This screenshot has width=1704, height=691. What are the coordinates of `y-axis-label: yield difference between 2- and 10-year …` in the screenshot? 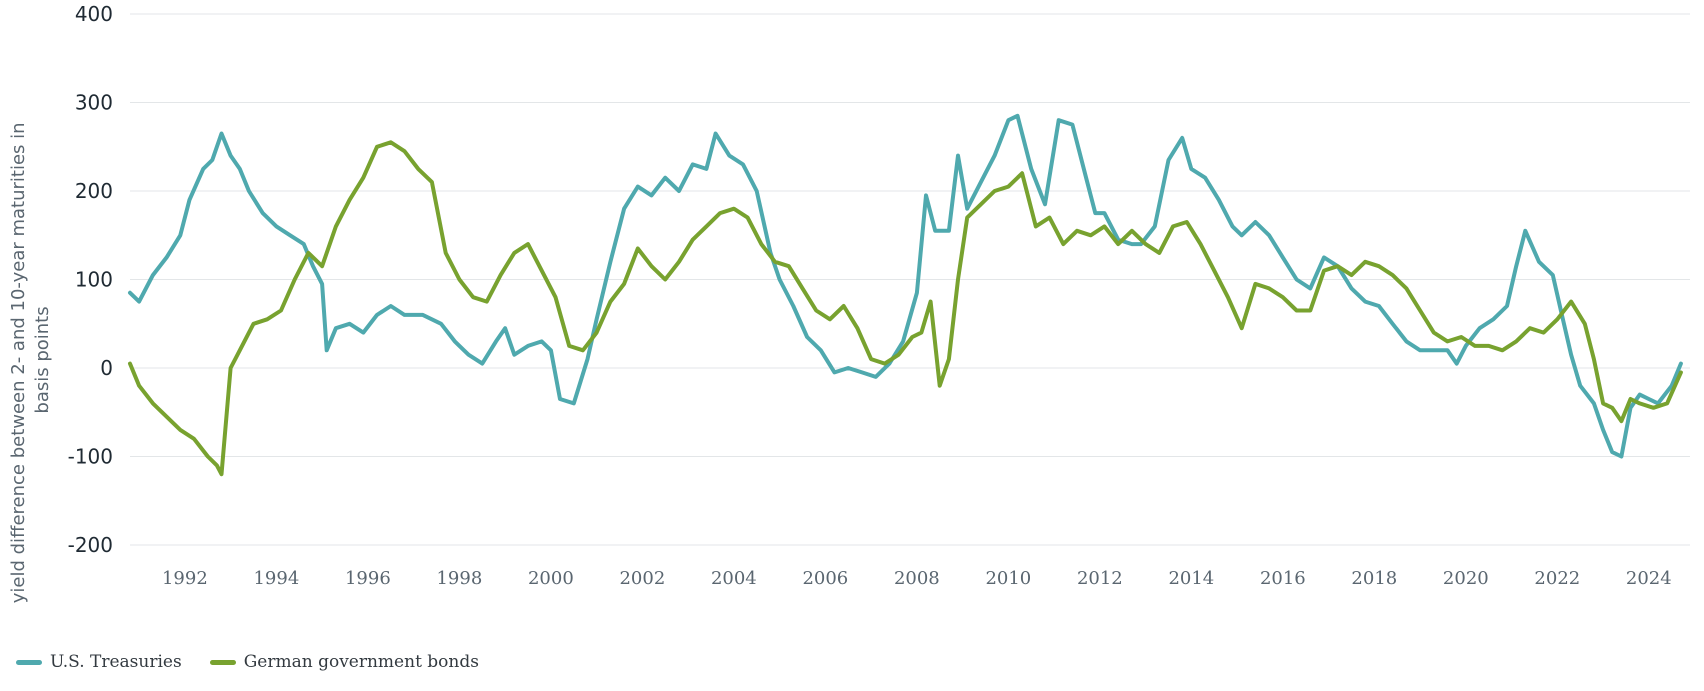 It's located at (30, 360).